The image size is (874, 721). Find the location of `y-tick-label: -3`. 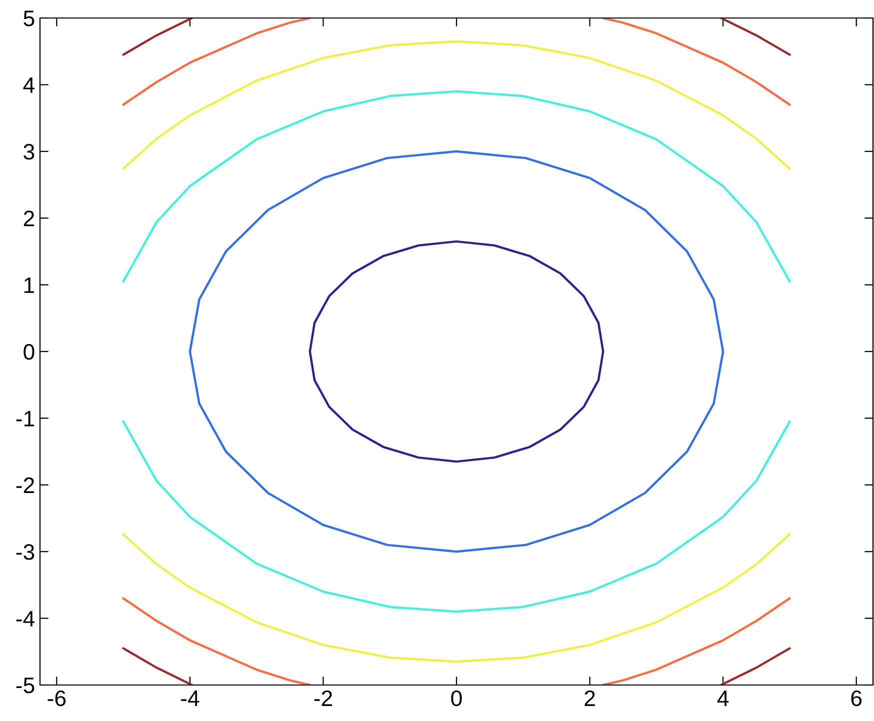

y-tick-label: -3 is located at coordinates (25, 552).